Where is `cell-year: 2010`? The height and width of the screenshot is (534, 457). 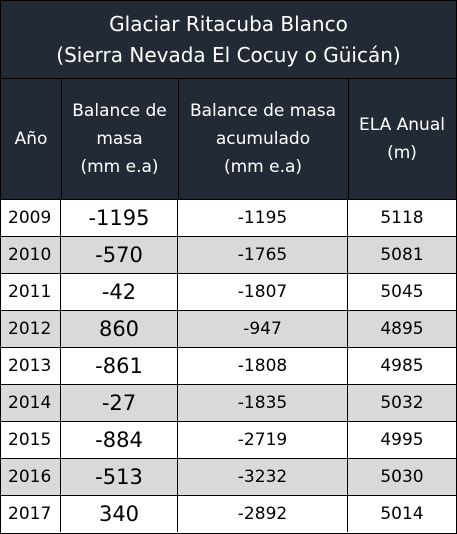
cell-year: 2010 is located at coordinates (31, 255).